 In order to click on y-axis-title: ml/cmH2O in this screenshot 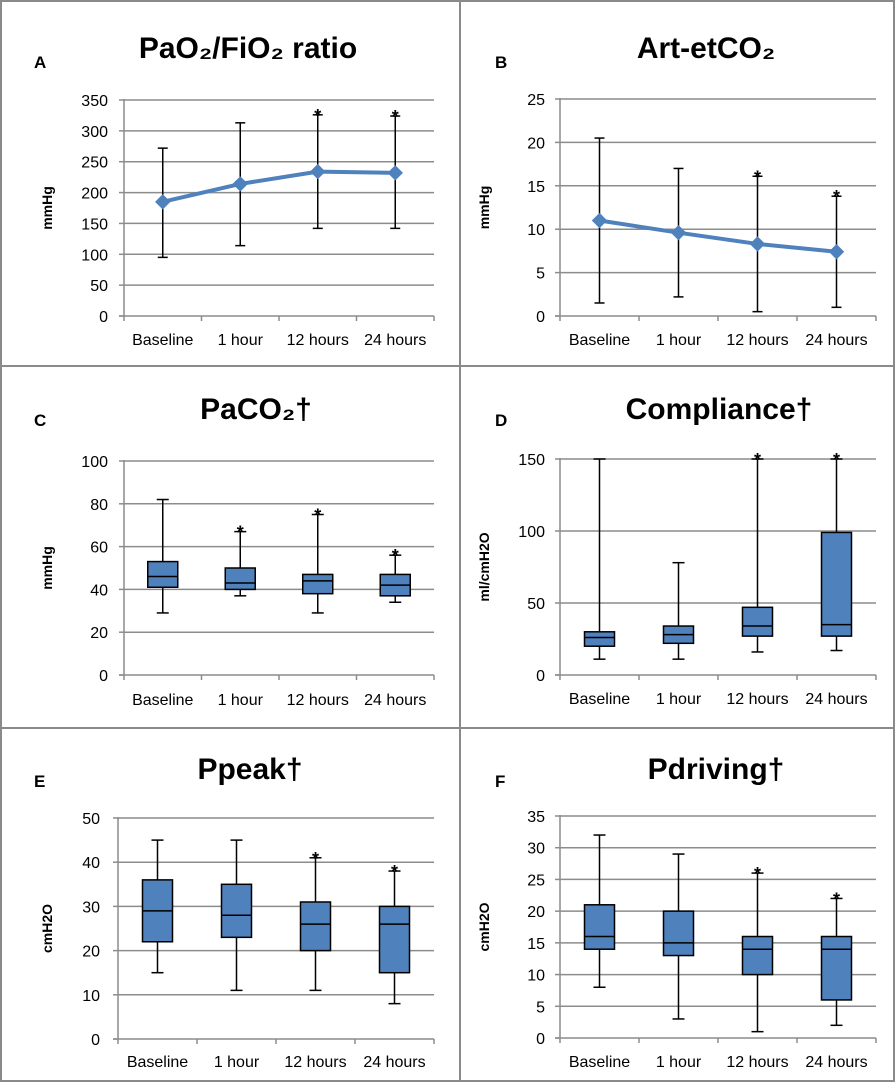, I will do `click(484, 566)`.